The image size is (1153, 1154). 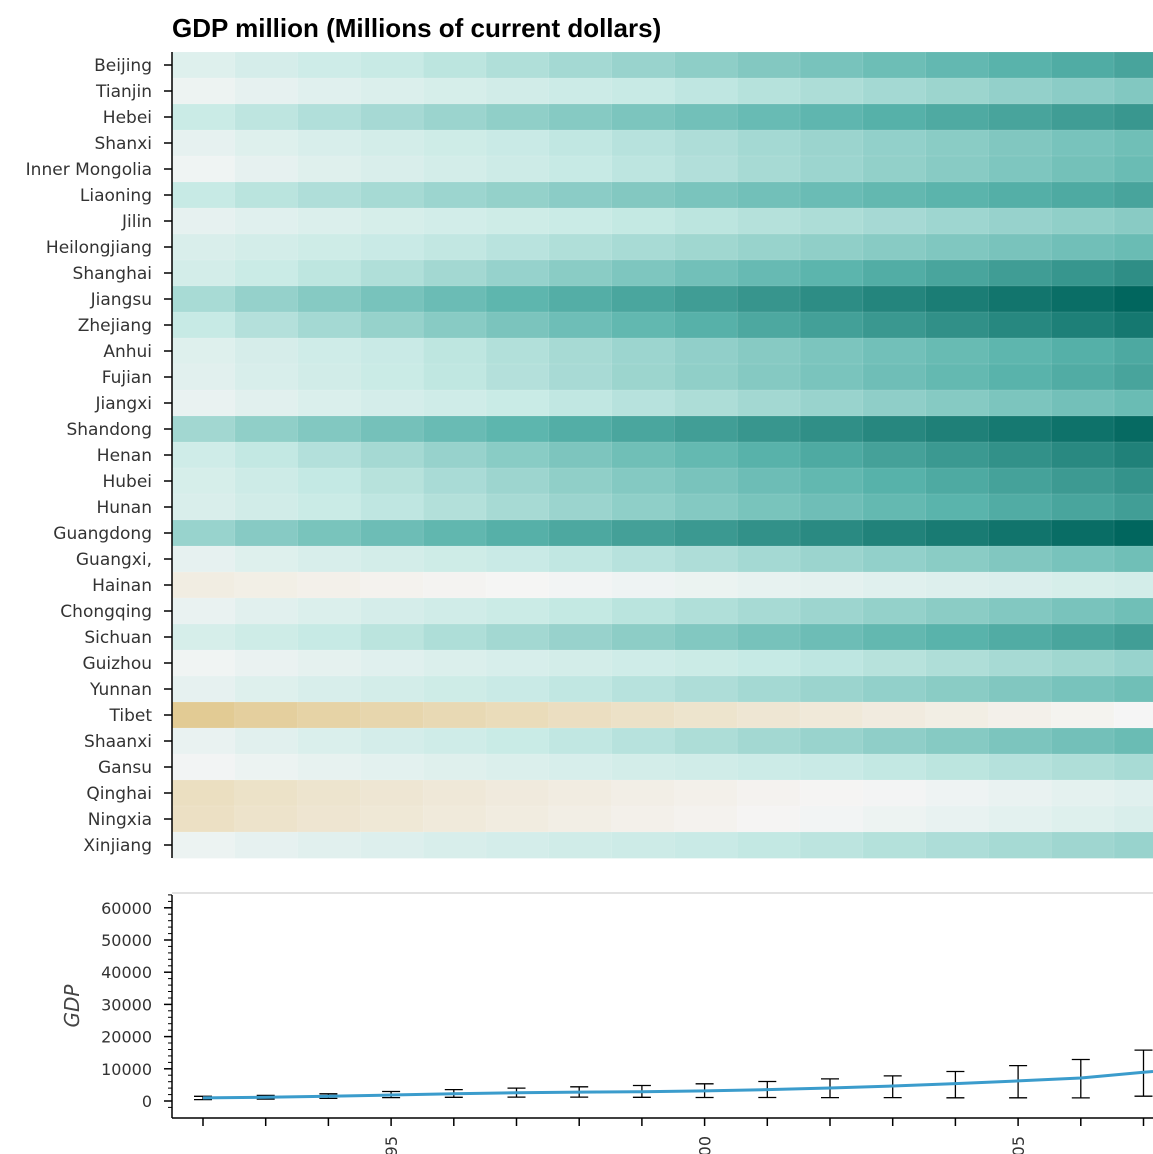 I want to click on heatmap-row-label: Jilin, so click(x=136, y=222).